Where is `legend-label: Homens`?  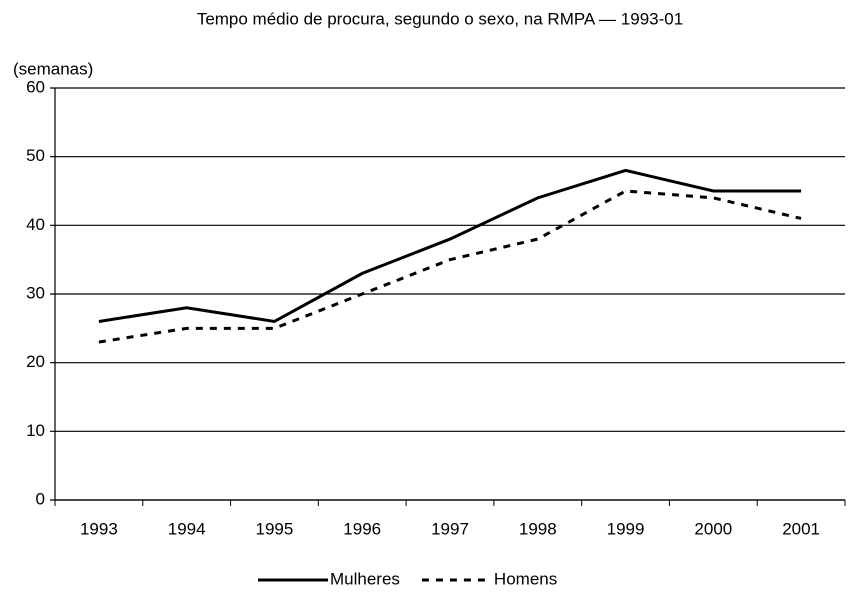
legend-label: Homens is located at coordinates (525, 578).